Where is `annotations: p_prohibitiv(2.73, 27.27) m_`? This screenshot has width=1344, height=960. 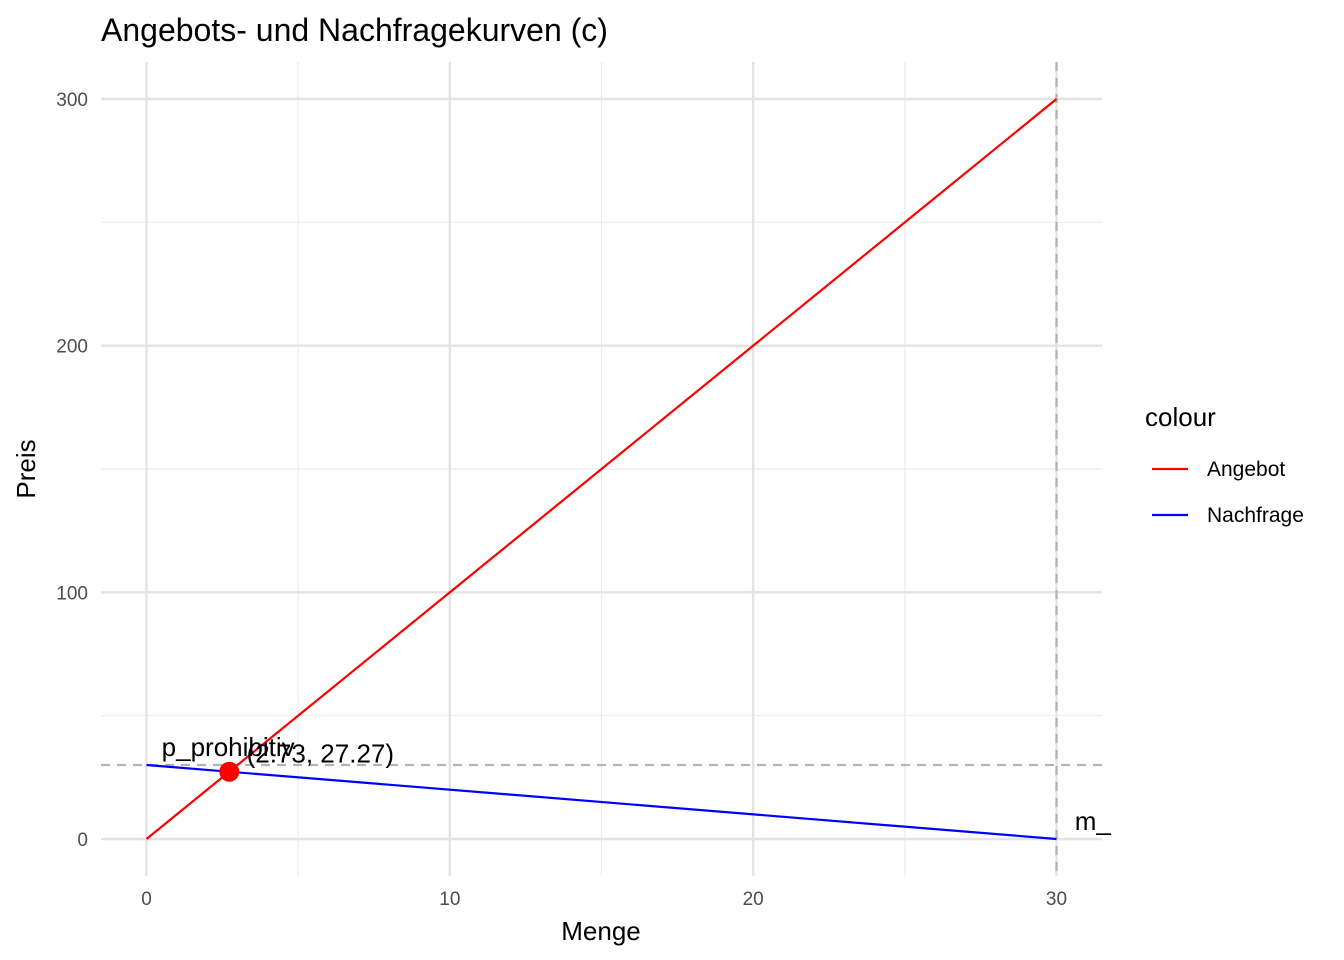
annotations: p_prohibitiv(2.73, 27.27) m_ is located at coordinates (637, 784).